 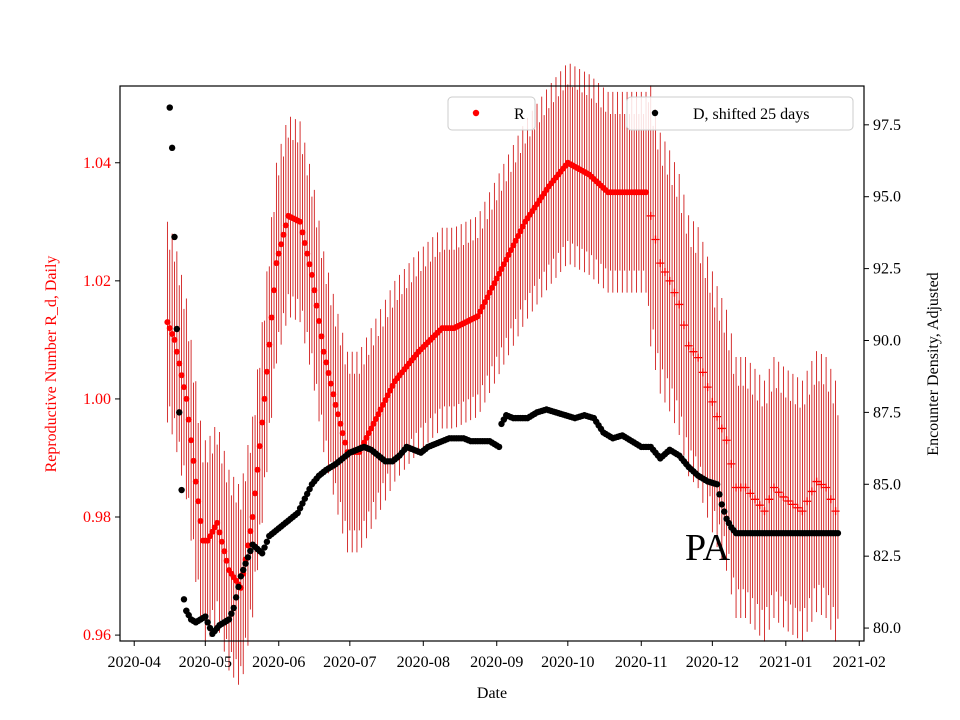 What do you see at coordinates (423, 662) in the screenshot?
I see `x-tick-label: 2020-08` at bounding box center [423, 662].